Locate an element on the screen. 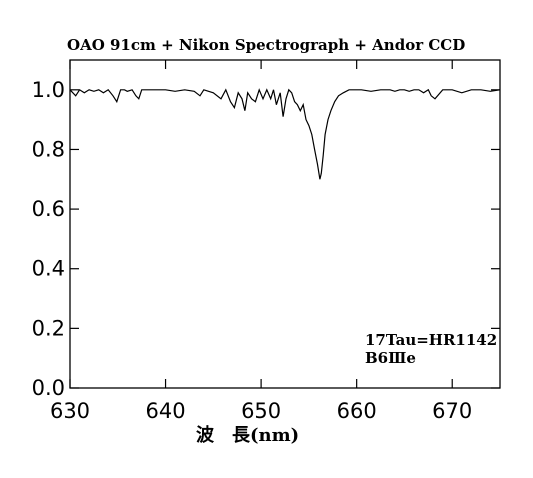 The height and width of the screenshot is (478, 533). y-tick-label: 1.0 is located at coordinates (48, 90).